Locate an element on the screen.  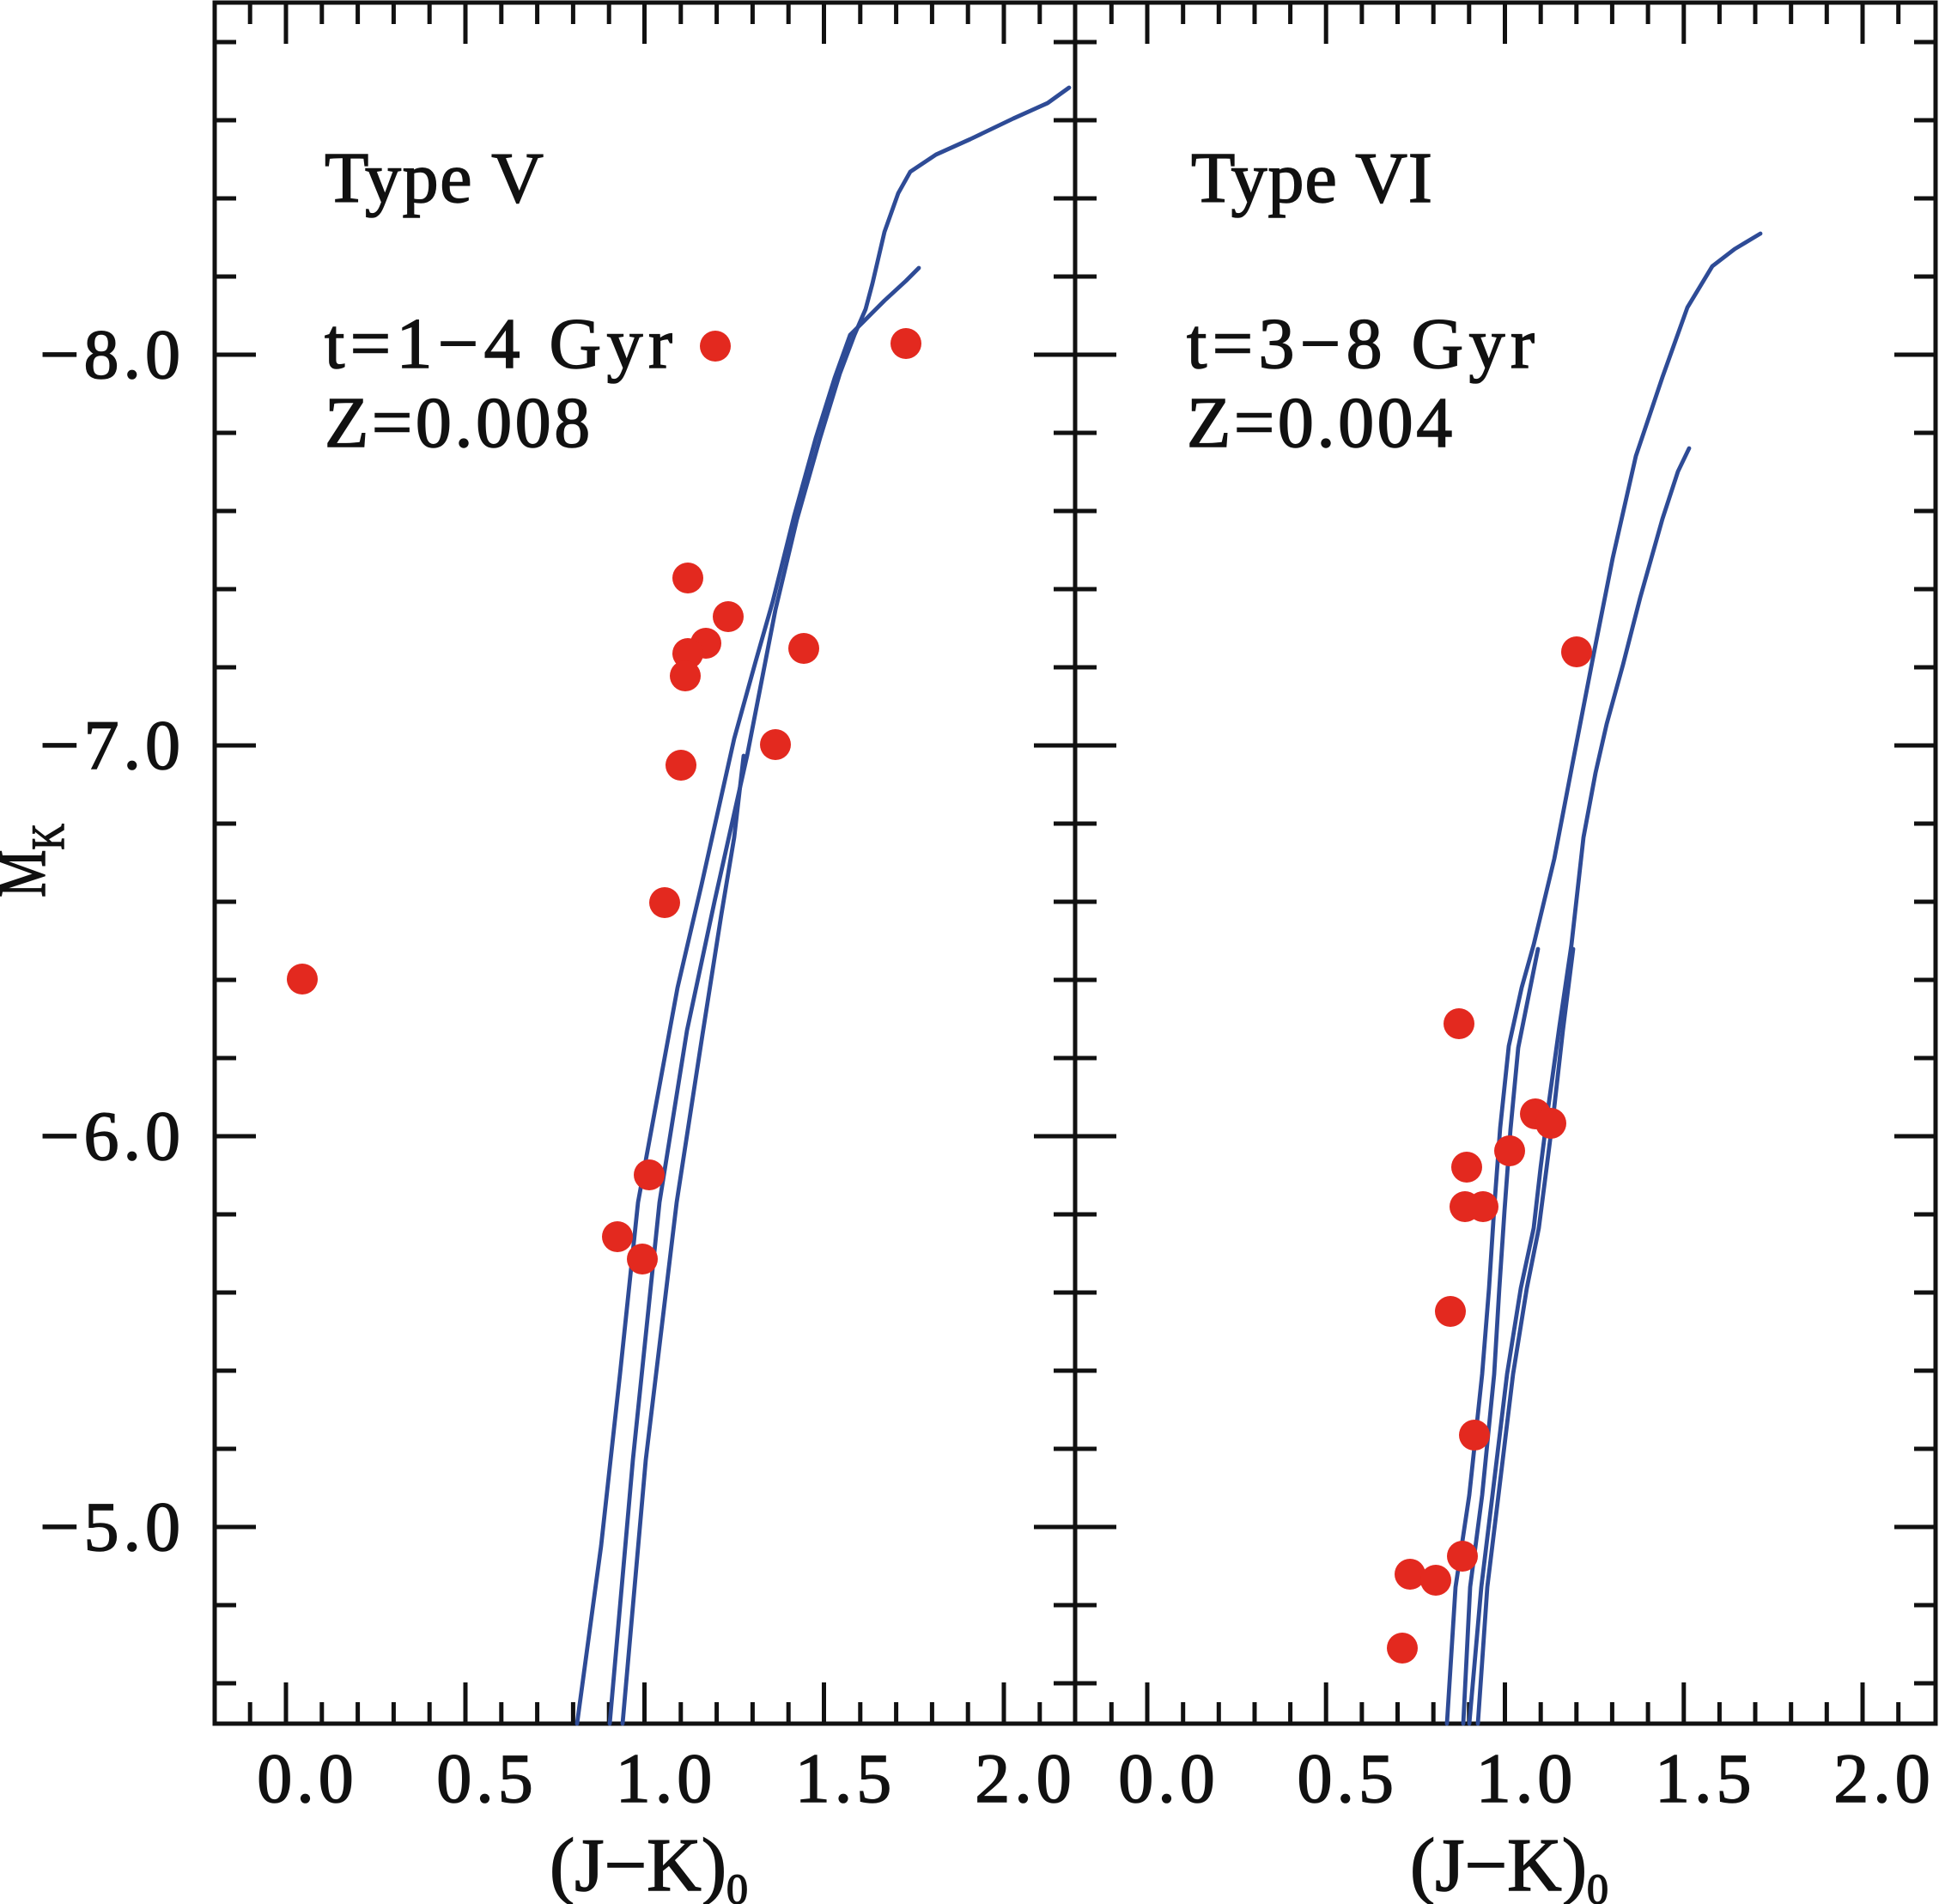
svg-text: Type V is located at coordinates (434, 178).